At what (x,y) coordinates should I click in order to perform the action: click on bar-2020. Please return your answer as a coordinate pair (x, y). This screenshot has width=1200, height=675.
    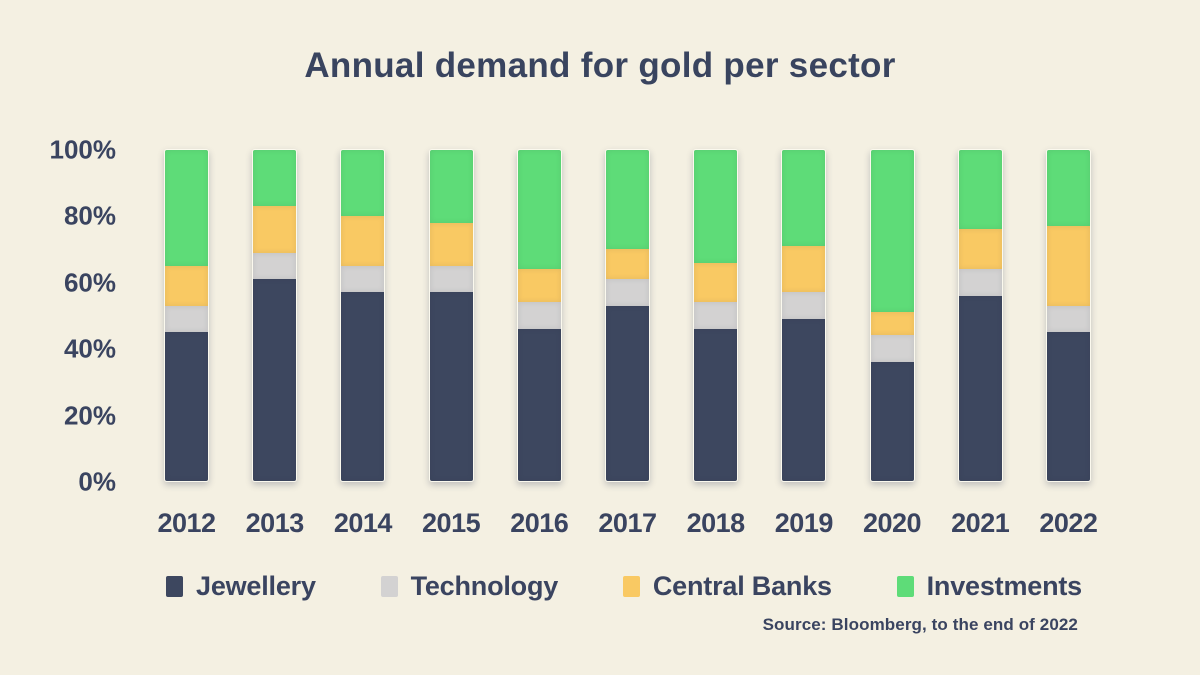
    Looking at the image, I should click on (892, 315).